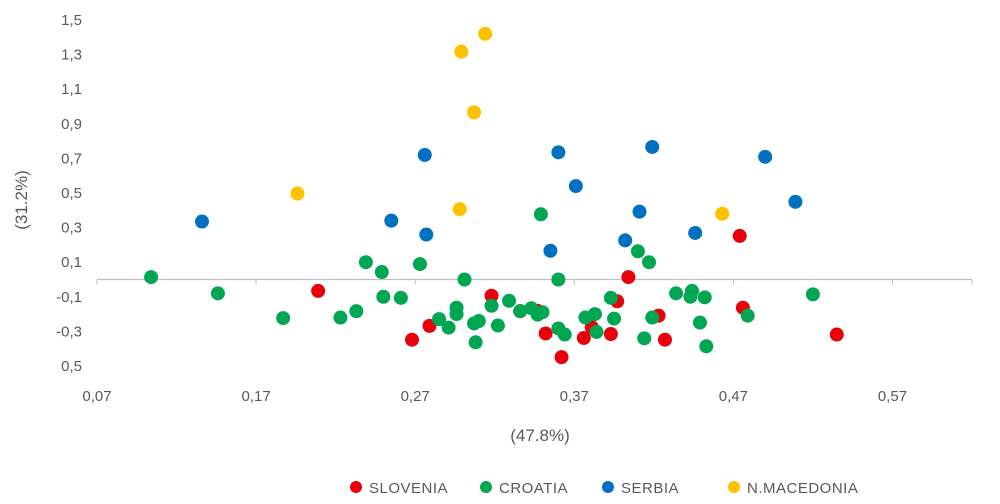  Describe the element at coordinates (494, 396) in the screenshot. I see `x-axis-tick-labels: 0,07 0,17 0,27 0,37 0,47 0,57` at that location.